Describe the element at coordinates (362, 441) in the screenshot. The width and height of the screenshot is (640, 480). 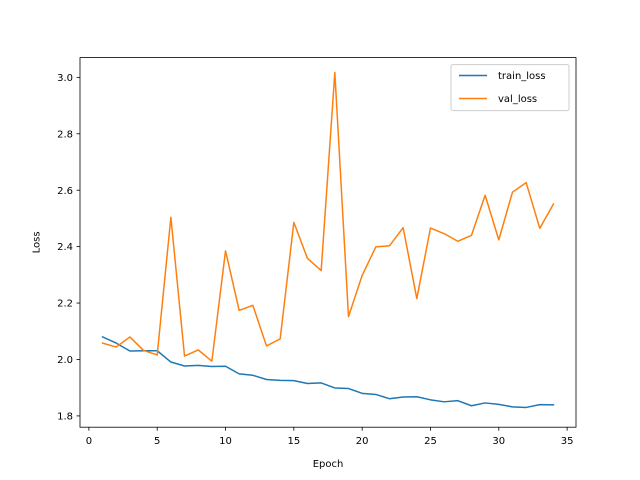
I see `x-tick-label: 20` at that location.